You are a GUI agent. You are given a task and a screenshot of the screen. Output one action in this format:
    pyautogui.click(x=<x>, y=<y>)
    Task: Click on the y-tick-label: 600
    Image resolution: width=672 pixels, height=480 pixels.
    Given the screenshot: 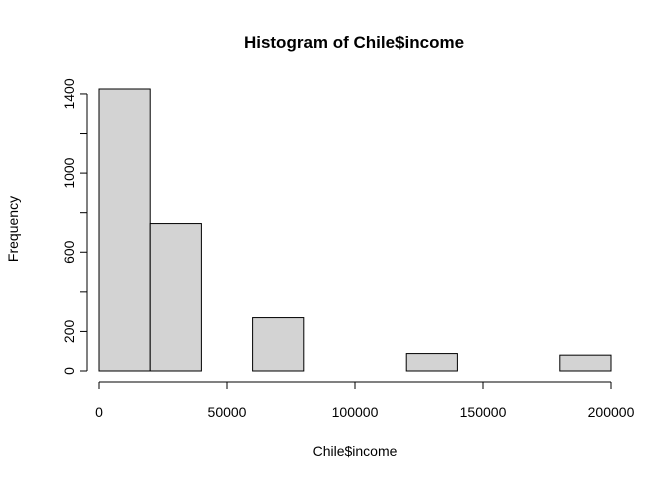 What is the action you would take?
    pyautogui.click(x=69, y=252)
    